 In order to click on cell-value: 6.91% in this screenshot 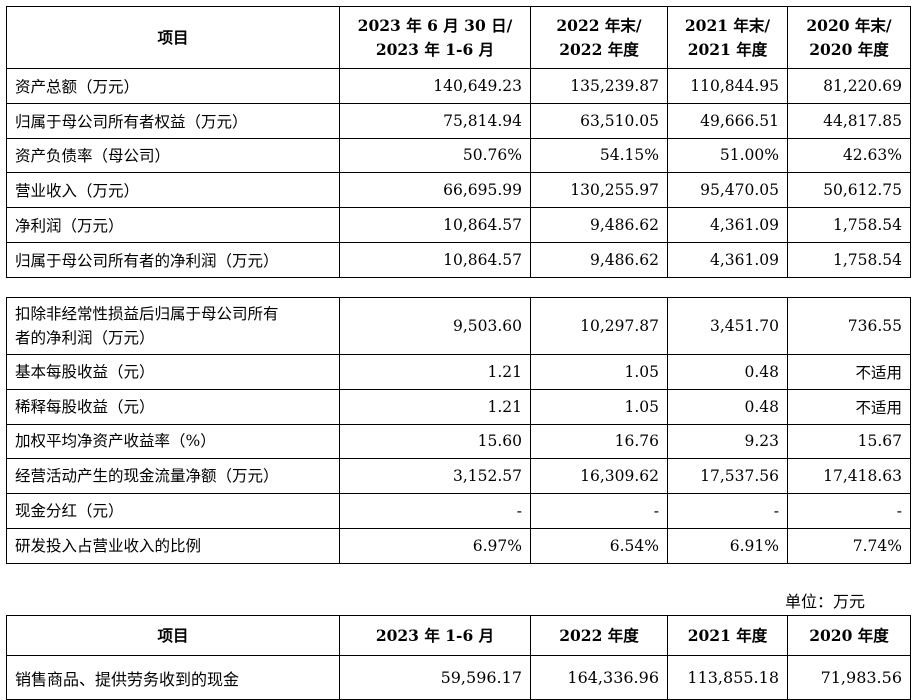, I will do `click(727, 545)`.